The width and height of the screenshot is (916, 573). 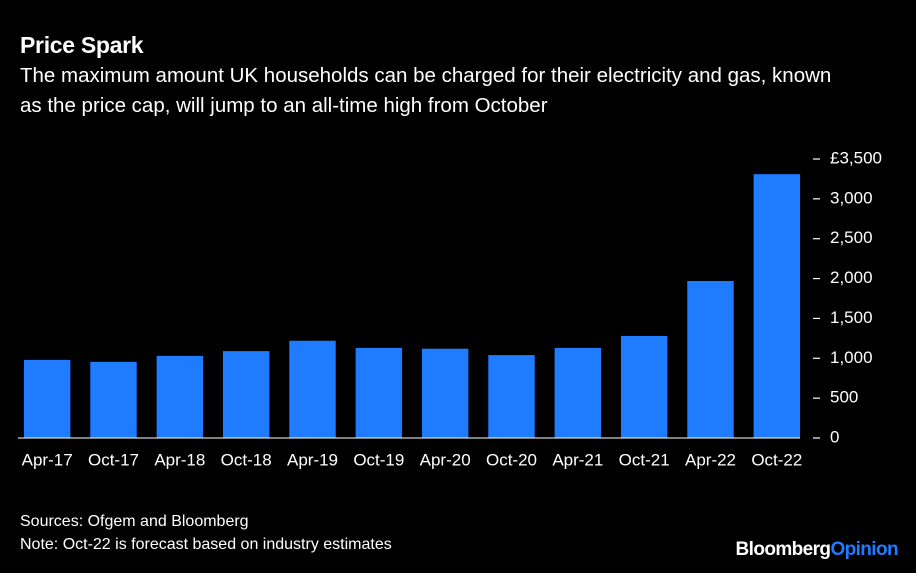 What do you see at coordinates (511, 459) in the screenshot?
I see `x-tick-label: Oct-20` at bounding box center [511, 459].